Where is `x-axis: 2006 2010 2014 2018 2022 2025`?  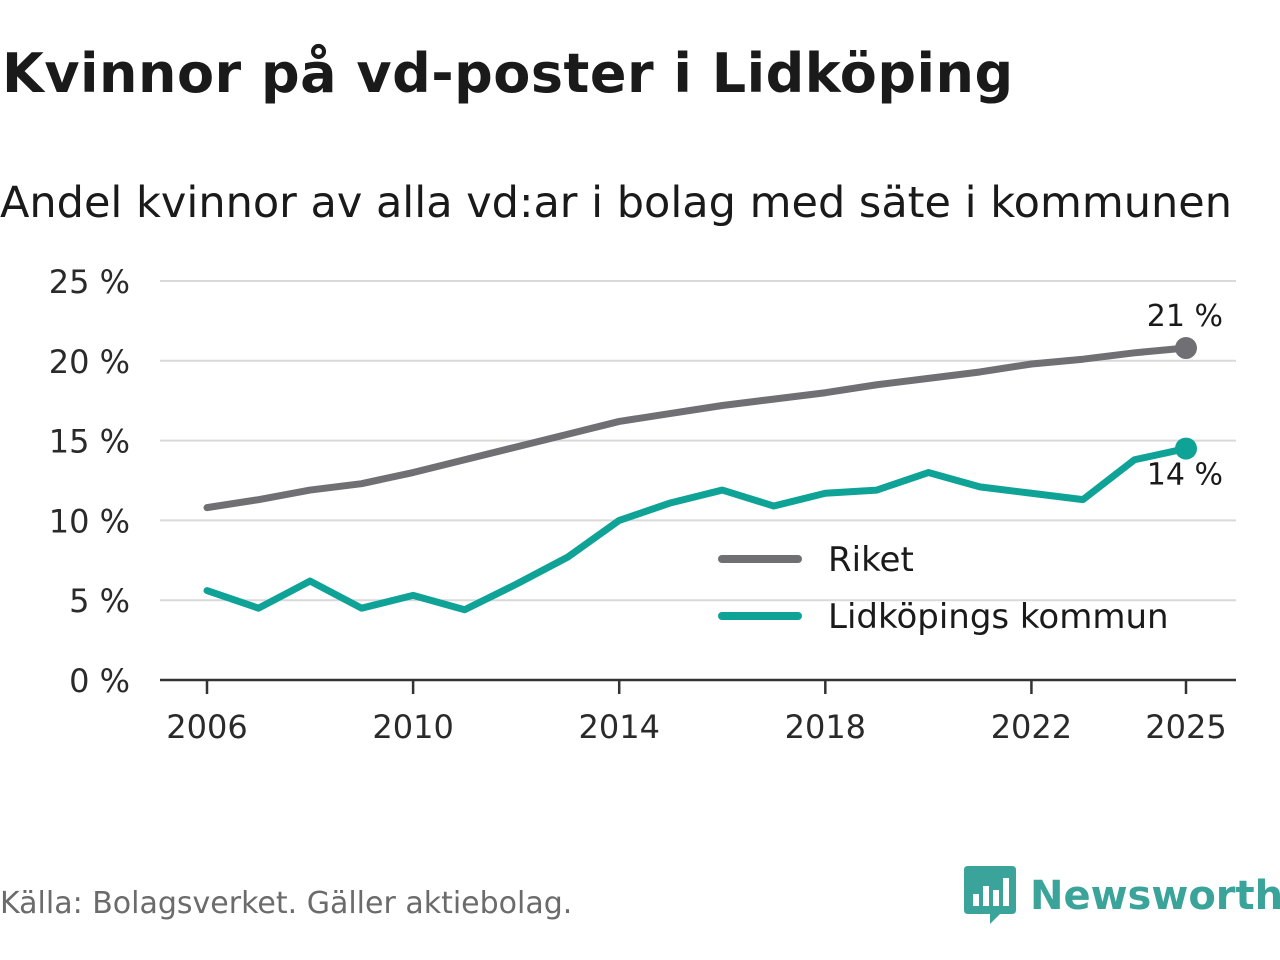 x-axis: 2006 2010 2014 2018 2022 2025 is located at coordinates (698, 712).